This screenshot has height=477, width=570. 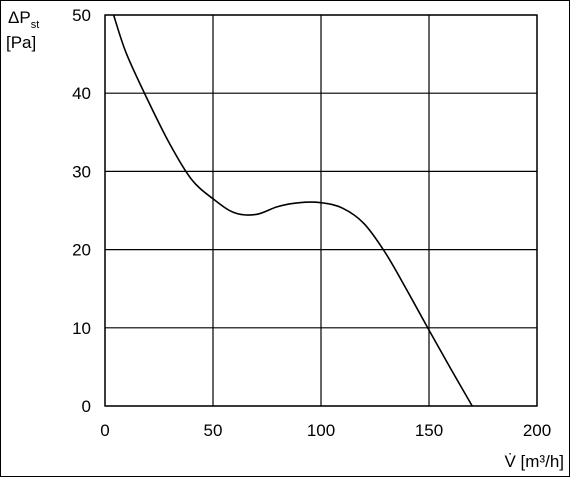 I want to click on y-axis-unit: [Pa], so click(x=21, y=42).